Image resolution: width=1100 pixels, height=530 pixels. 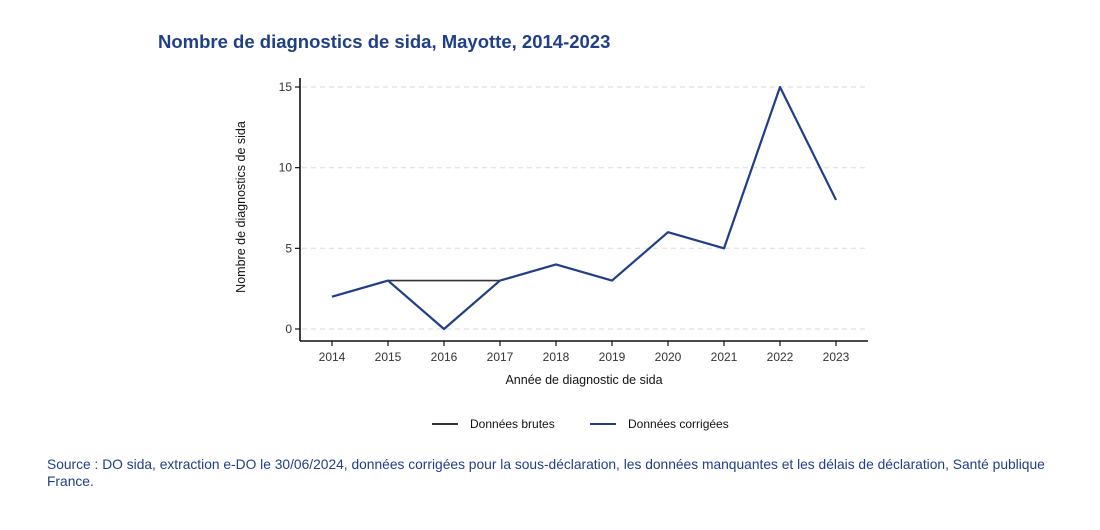 I want to click on y-tick-label: 0, so click(x=288, y=329).